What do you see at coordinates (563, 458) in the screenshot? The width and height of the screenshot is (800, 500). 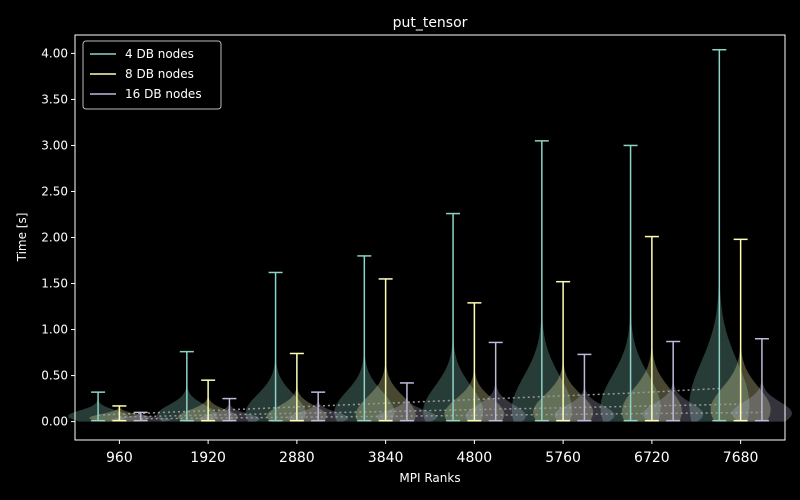 I see `xtick-label-5760: 5760` at bounding box center [563, 458].